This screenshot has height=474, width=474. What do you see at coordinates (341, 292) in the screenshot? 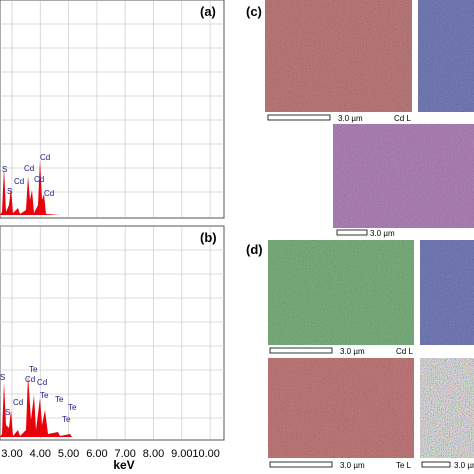
I see `map-green-d` at bounding box center [341, 292].